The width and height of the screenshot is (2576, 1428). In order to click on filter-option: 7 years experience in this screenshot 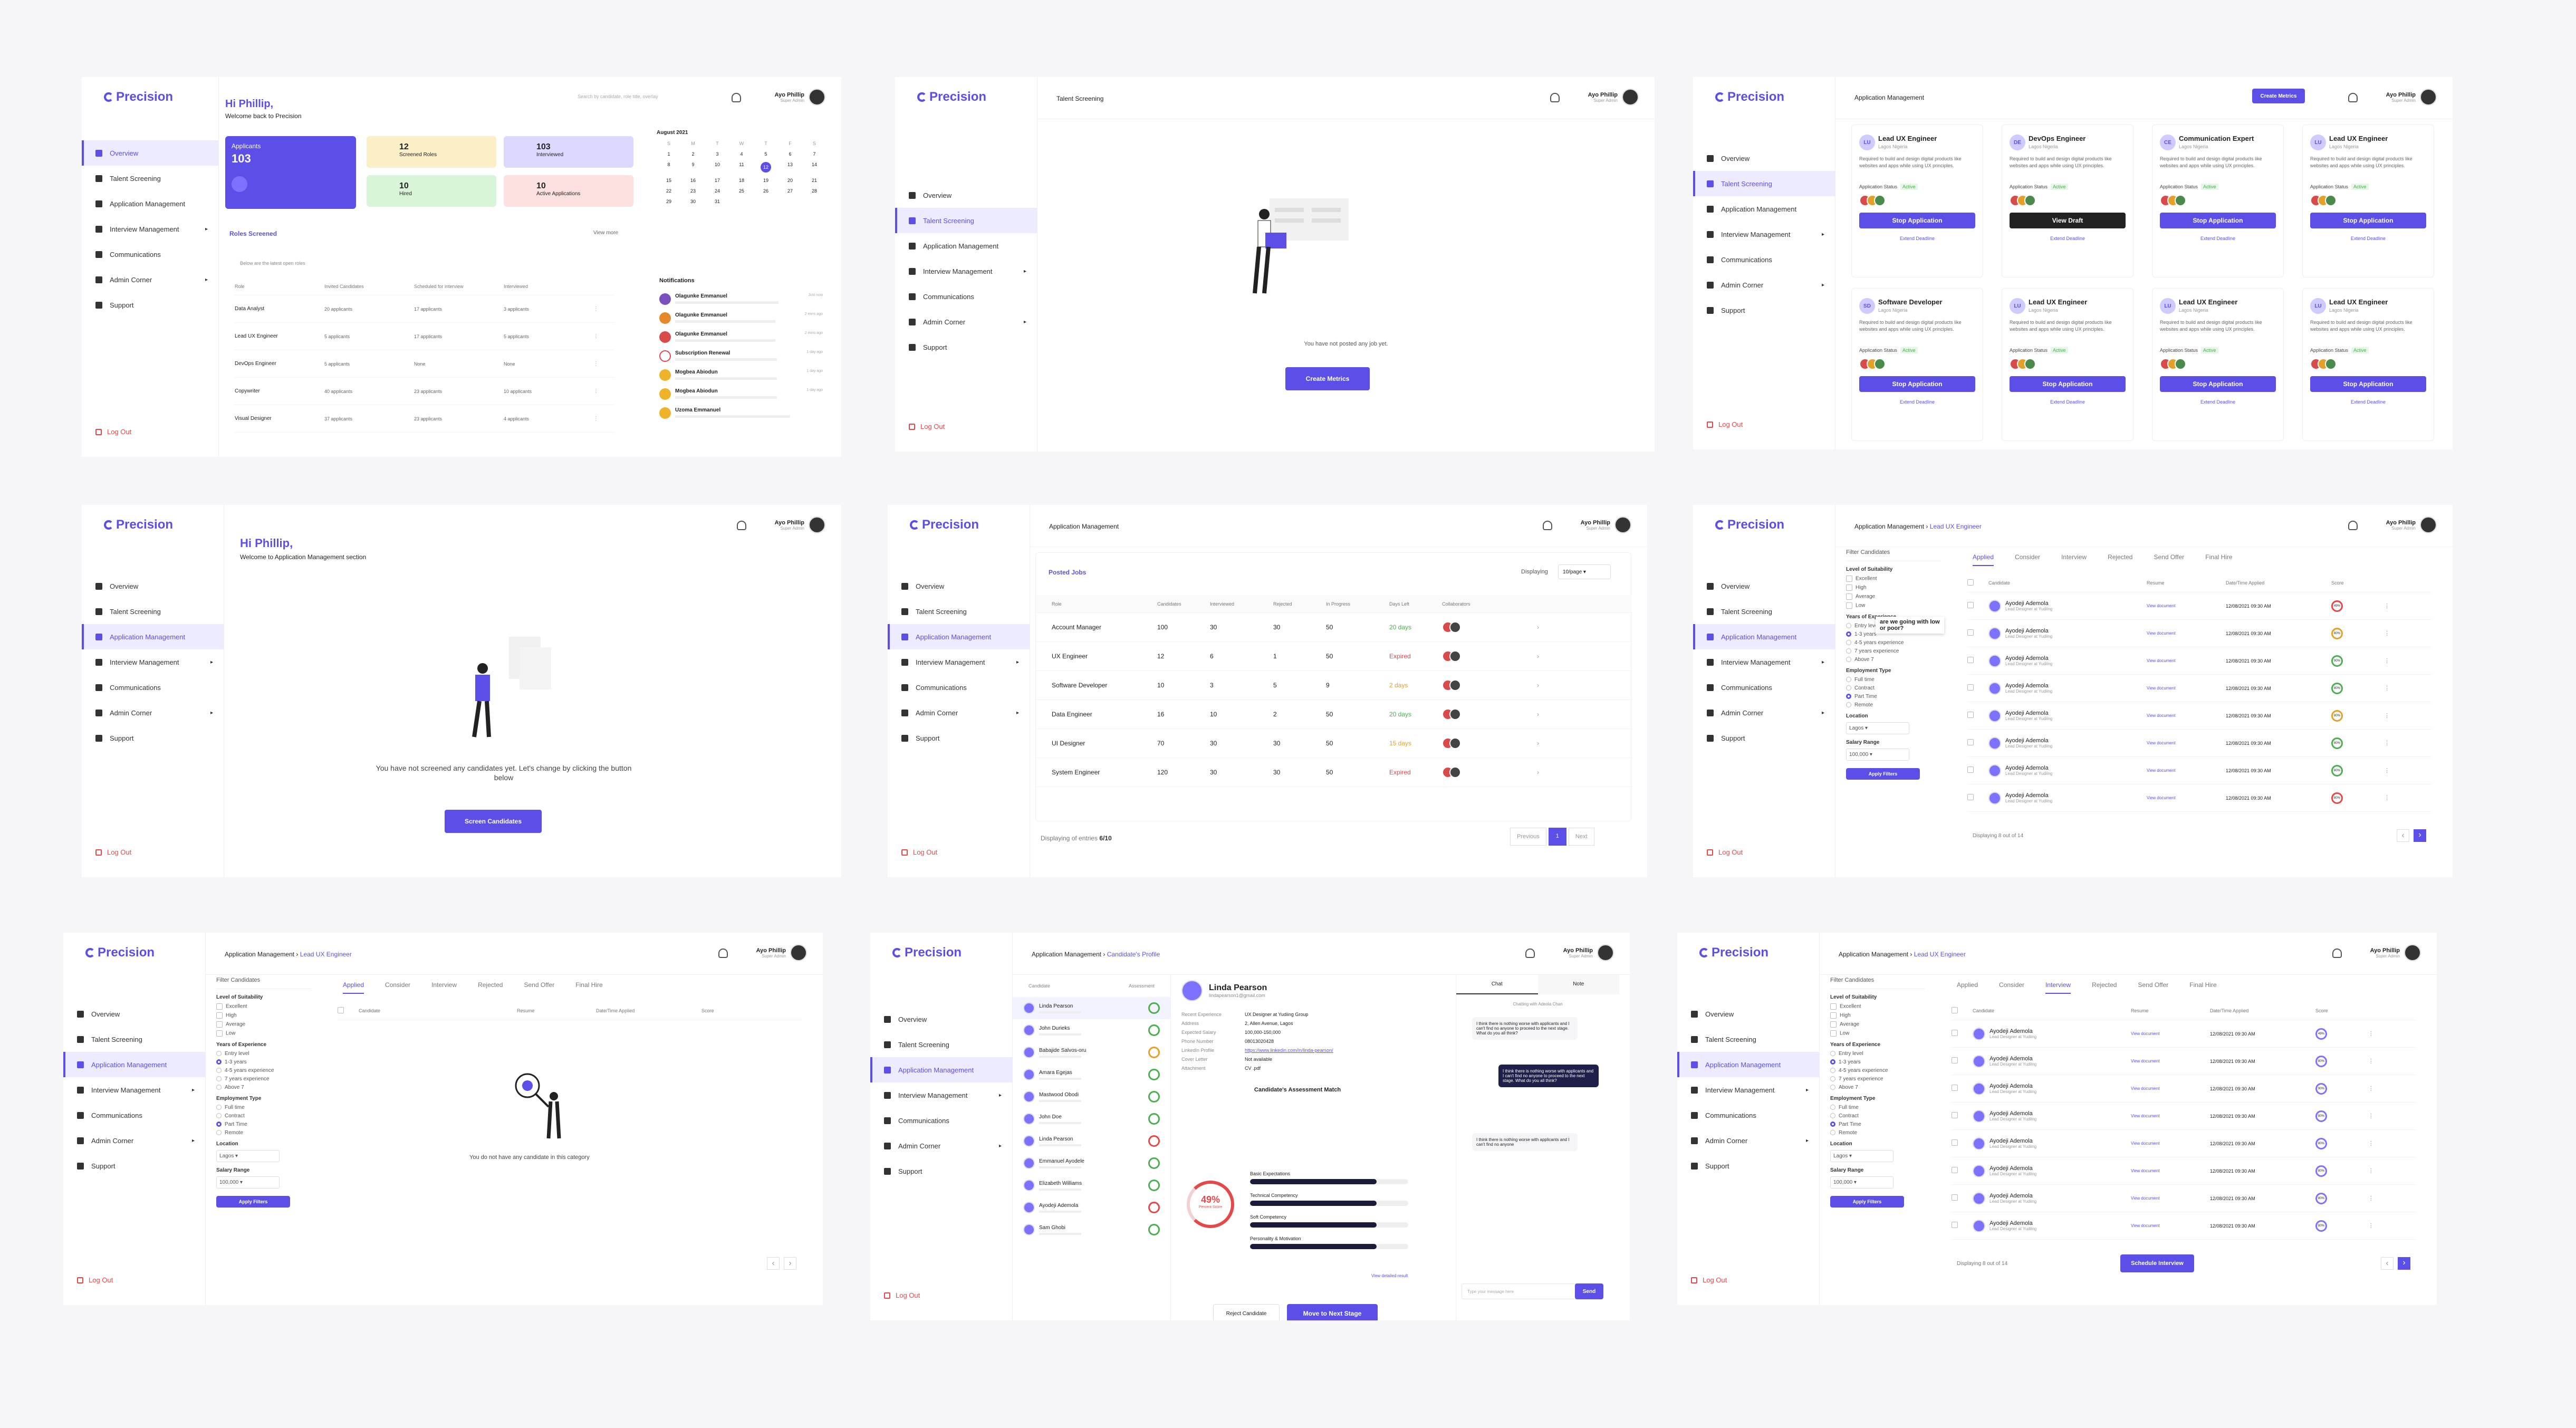, I will do `click(264, 1079)`.